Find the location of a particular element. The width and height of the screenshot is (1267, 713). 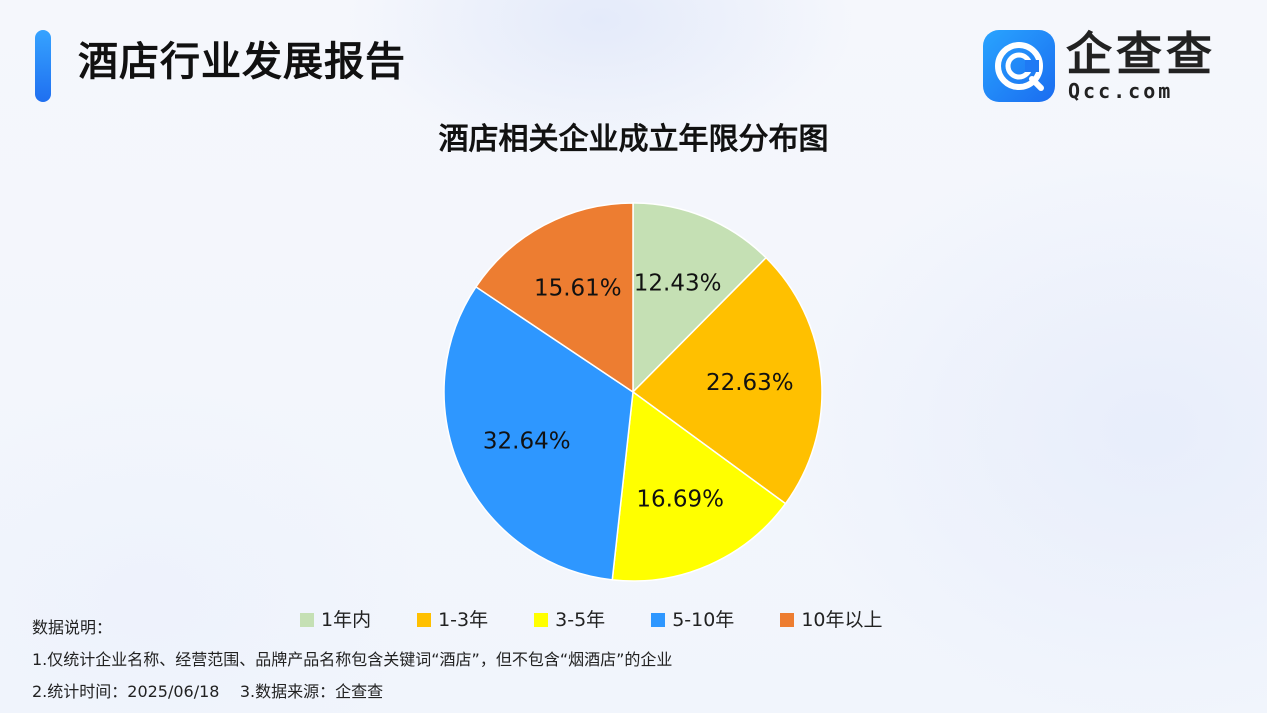

pie-data-label-1: 22.63% is located at coordinates (750, 383).